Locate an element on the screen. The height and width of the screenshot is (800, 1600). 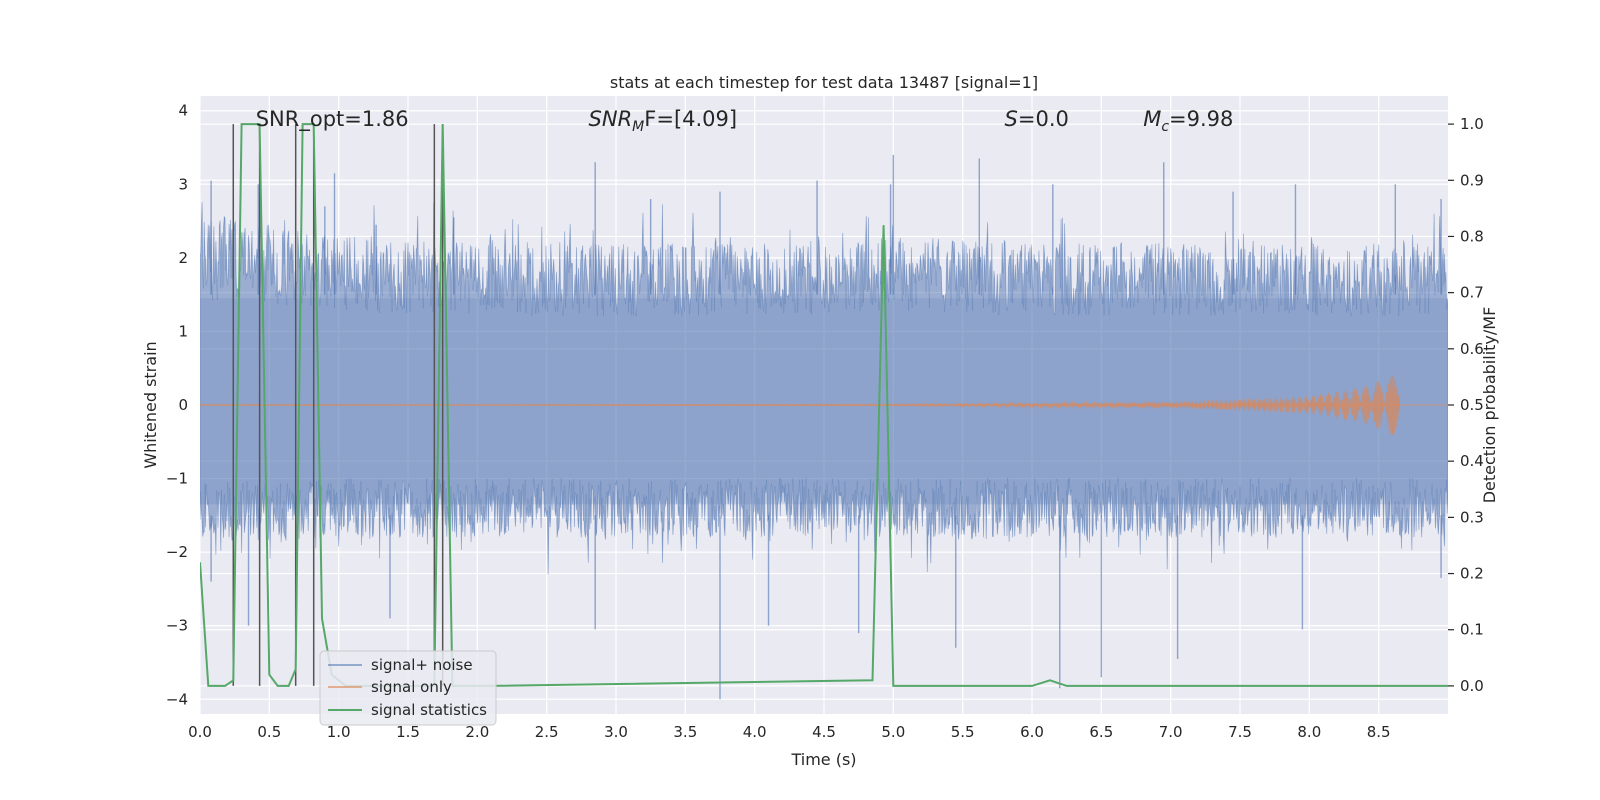
y-tick-label-1: 3 is located at coordinates (183, 184).